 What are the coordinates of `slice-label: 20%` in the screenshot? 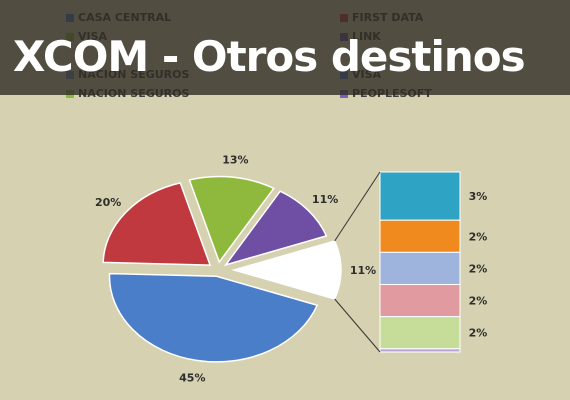 It's located at (108, 202).